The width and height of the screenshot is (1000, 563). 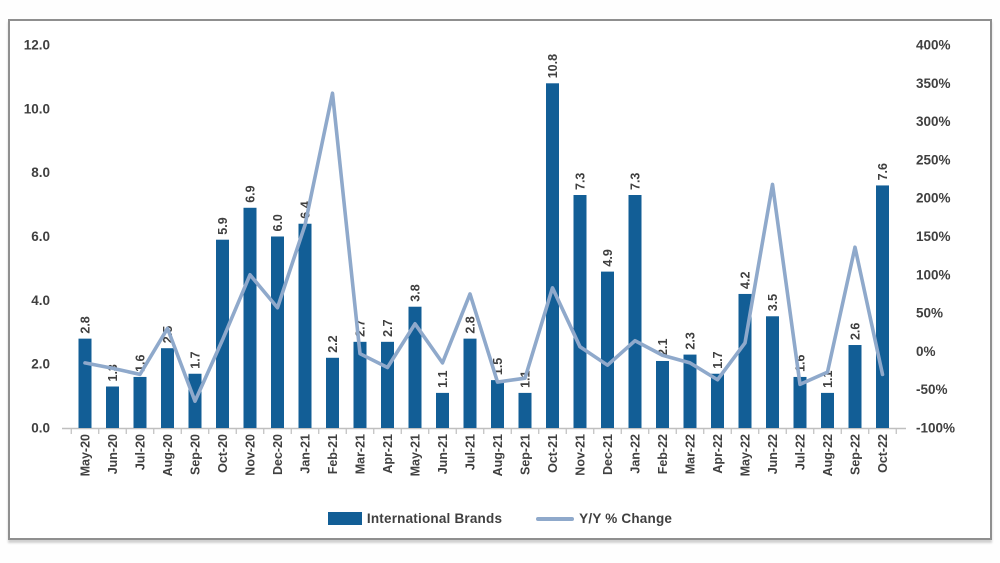 I want to click on bar-value-label: 5.9, so click(x=223, y=225).